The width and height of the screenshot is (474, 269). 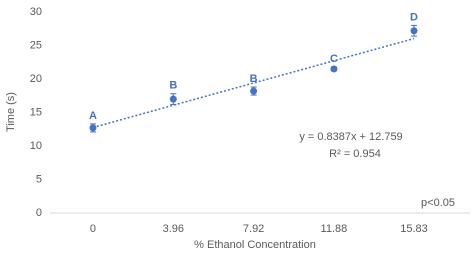 I want to click on trendline-equation: y = 0.8387x + 12.759, so click(x=350, y=137).